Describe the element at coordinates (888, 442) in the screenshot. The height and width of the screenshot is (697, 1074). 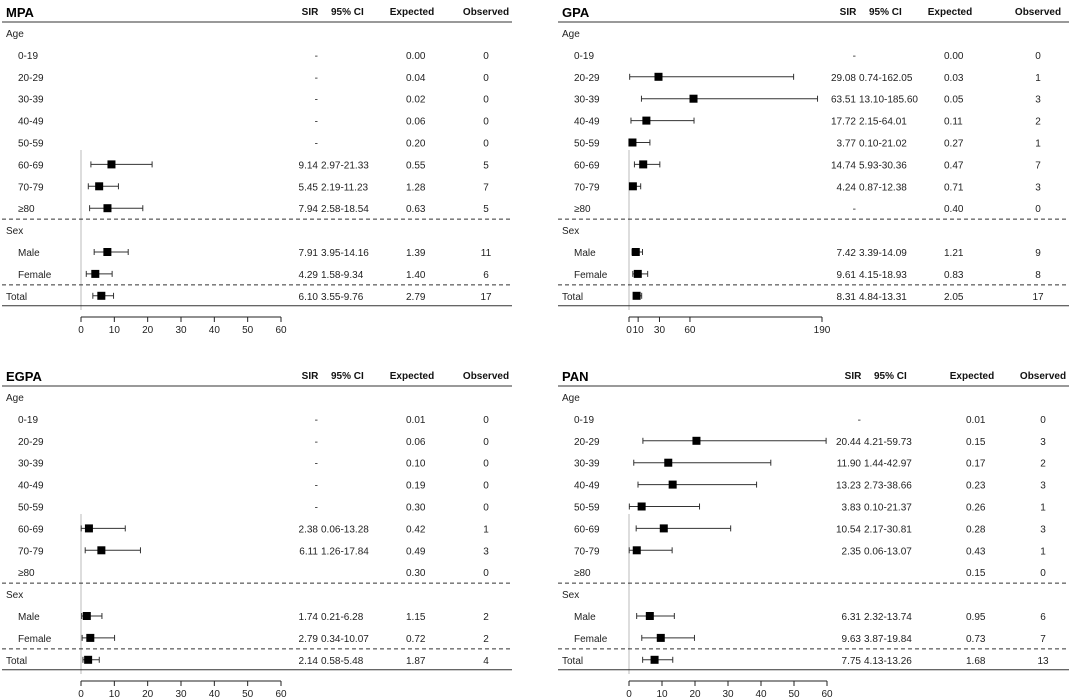
I see `ci-value: 4.21-59.73` at that location.